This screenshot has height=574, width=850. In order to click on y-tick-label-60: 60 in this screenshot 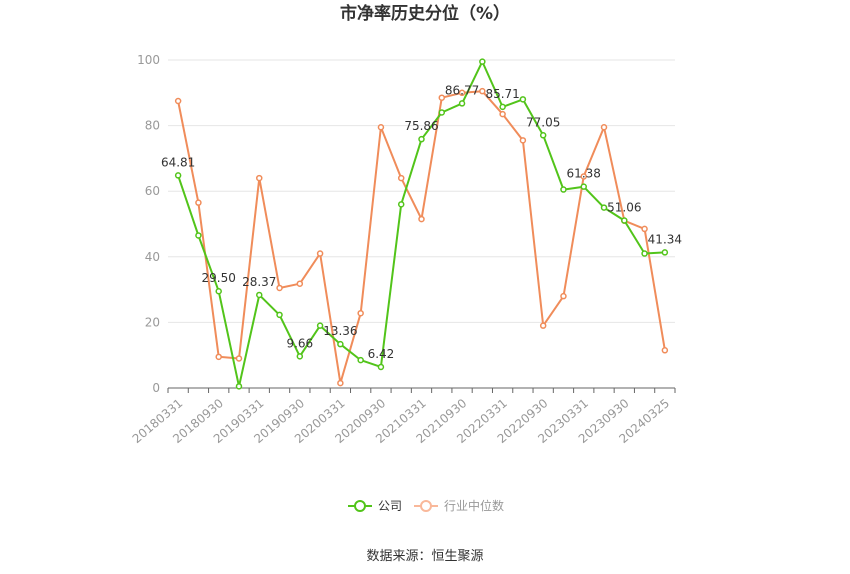, I will do `click(152, 191)`.